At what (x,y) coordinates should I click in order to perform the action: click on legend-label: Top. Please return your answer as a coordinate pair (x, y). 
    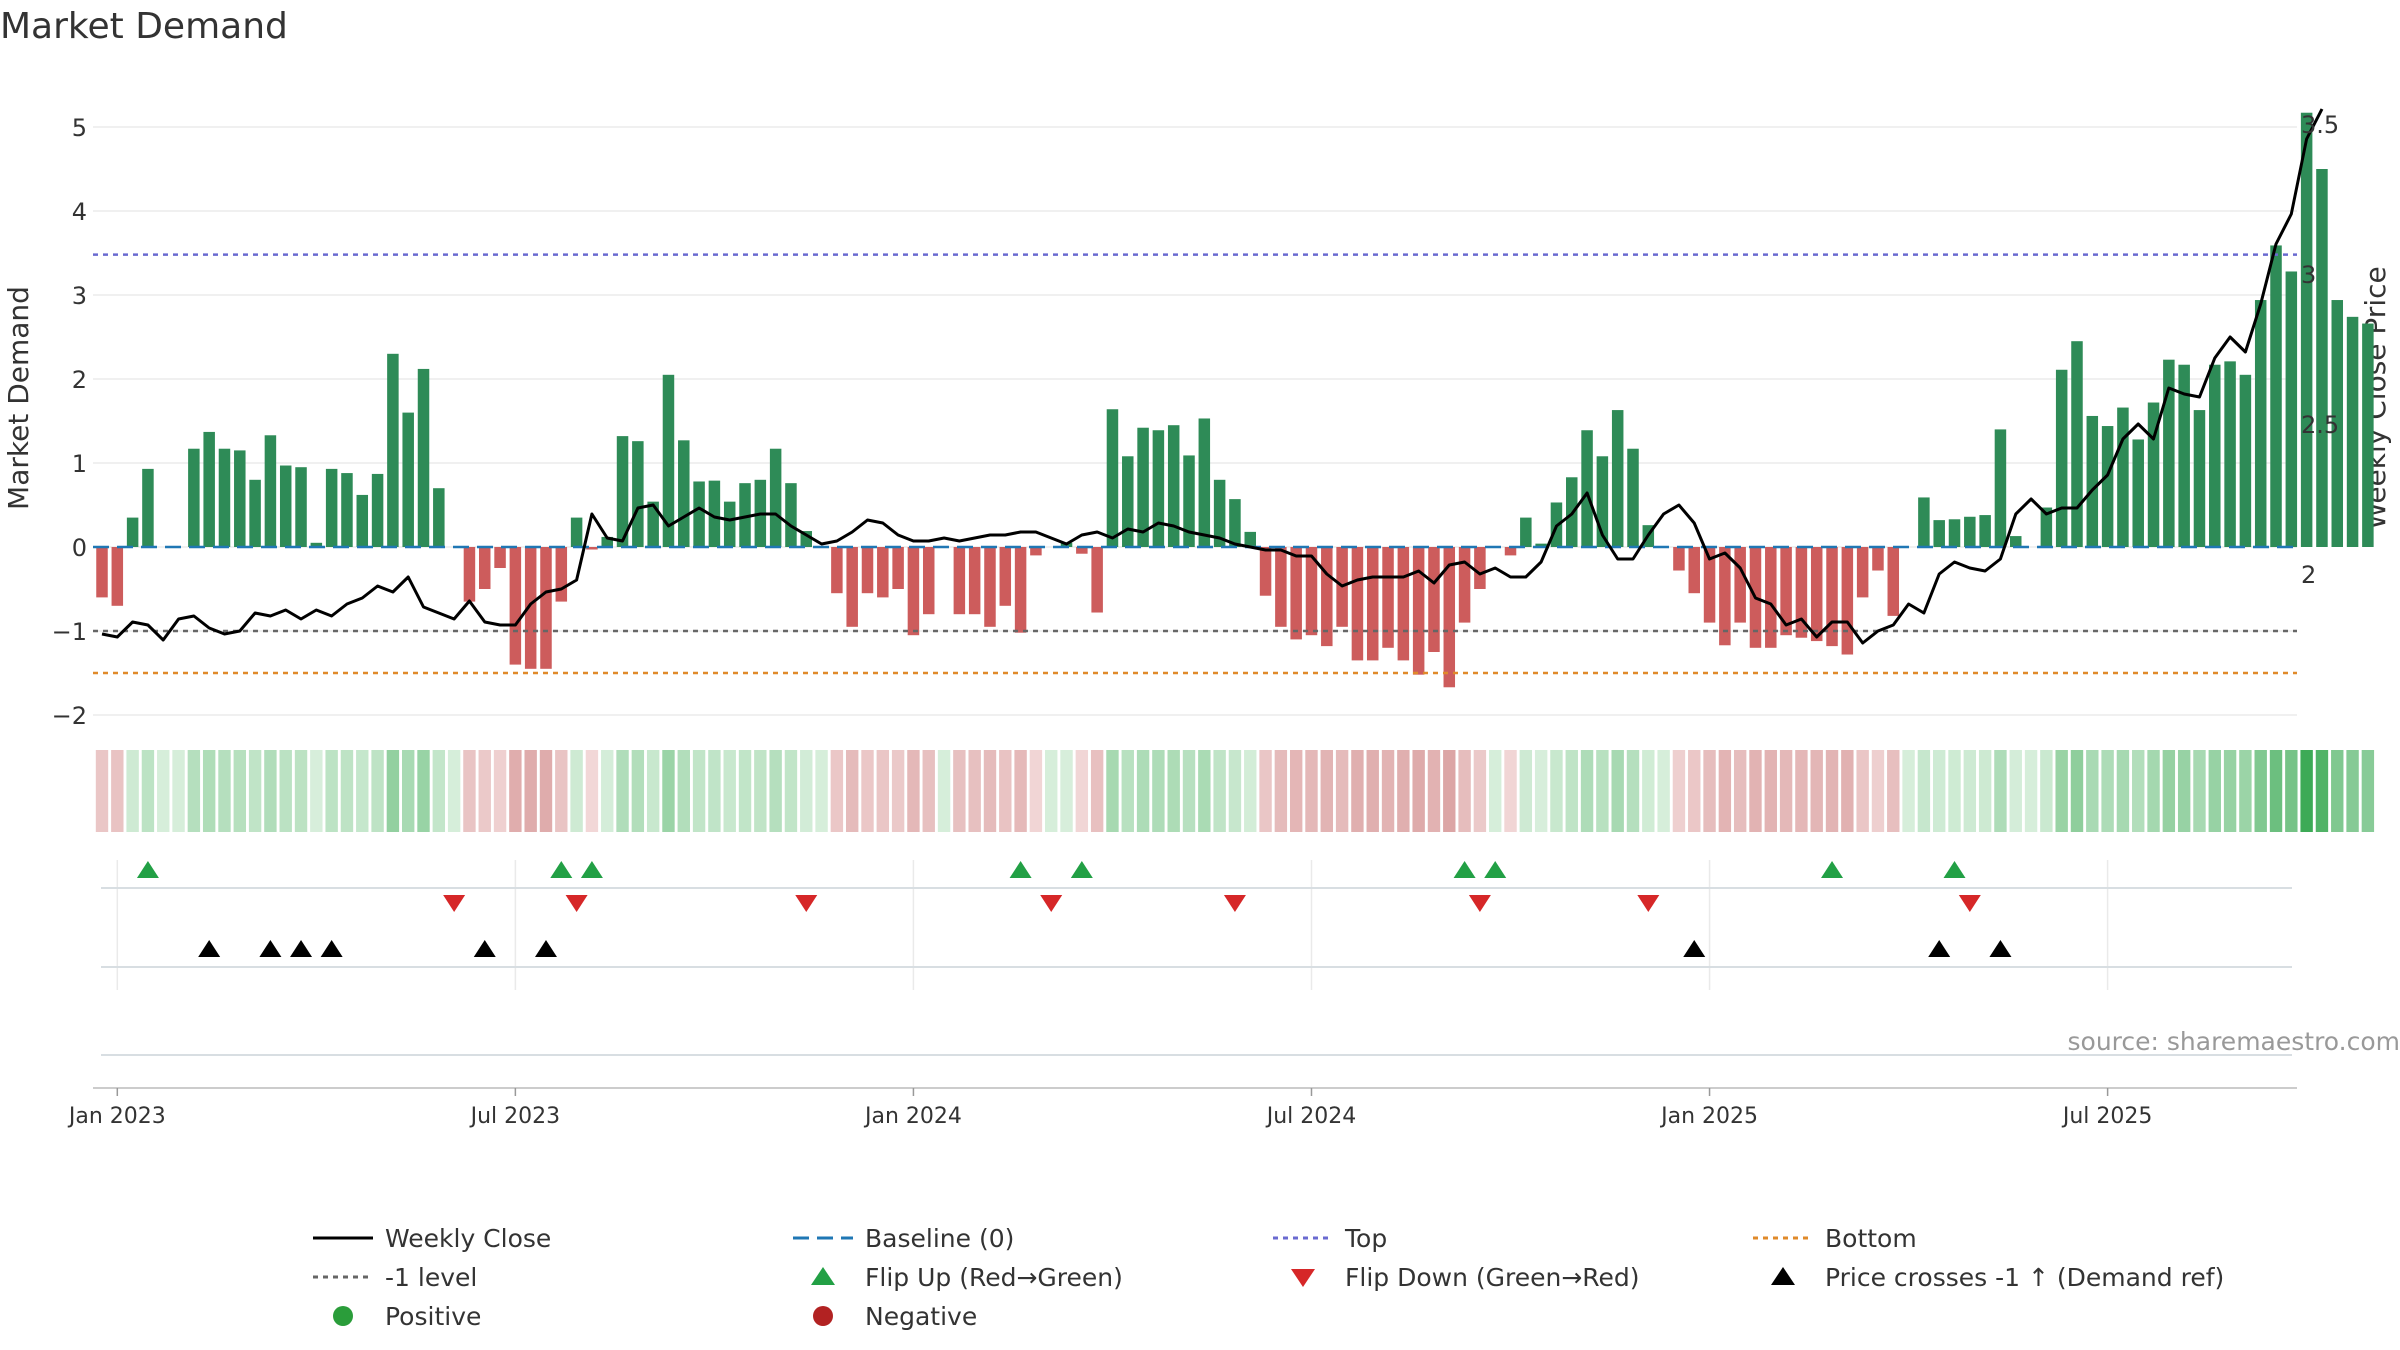
    Looking at the image, I should click on (1365, 1238).